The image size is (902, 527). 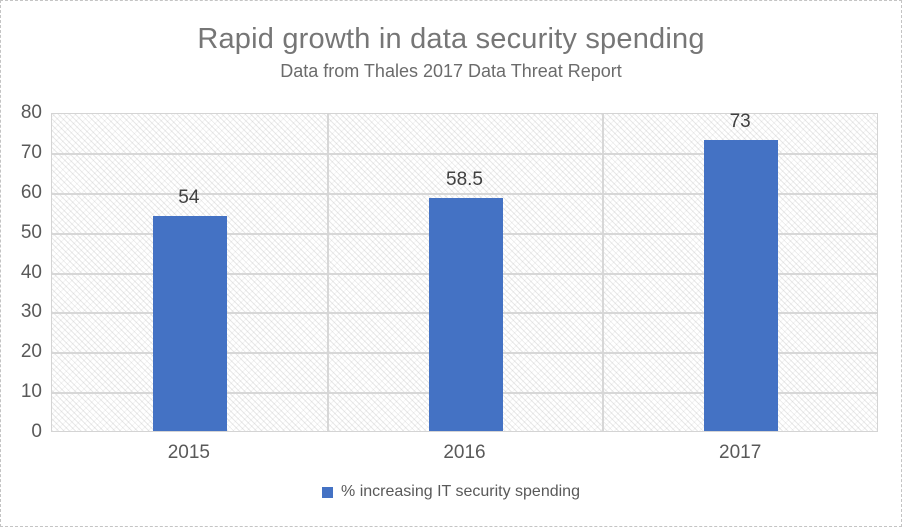 I want to click on legend: % increasing IT security spending, so click(x=451, y=492).